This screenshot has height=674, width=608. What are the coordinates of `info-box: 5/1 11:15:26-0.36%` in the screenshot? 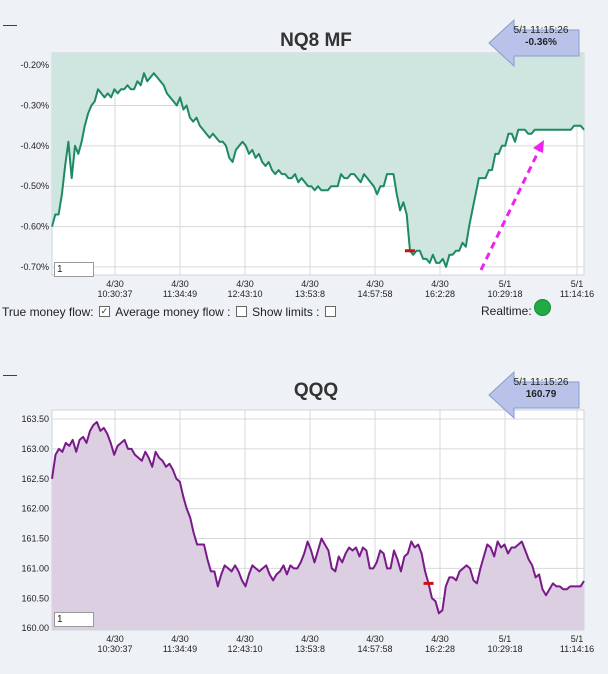 It's located at (534, 43).